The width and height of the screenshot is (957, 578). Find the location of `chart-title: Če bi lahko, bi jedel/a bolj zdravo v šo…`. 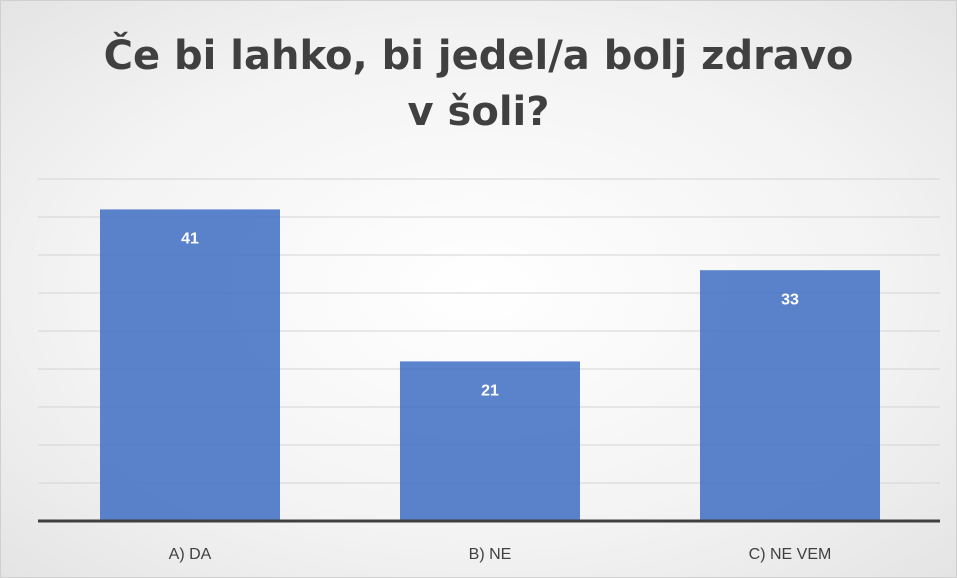

chart-title: Če bi lahko, bi jedel/a bolj zdravo v šo… is located at coordinates (478, 84).